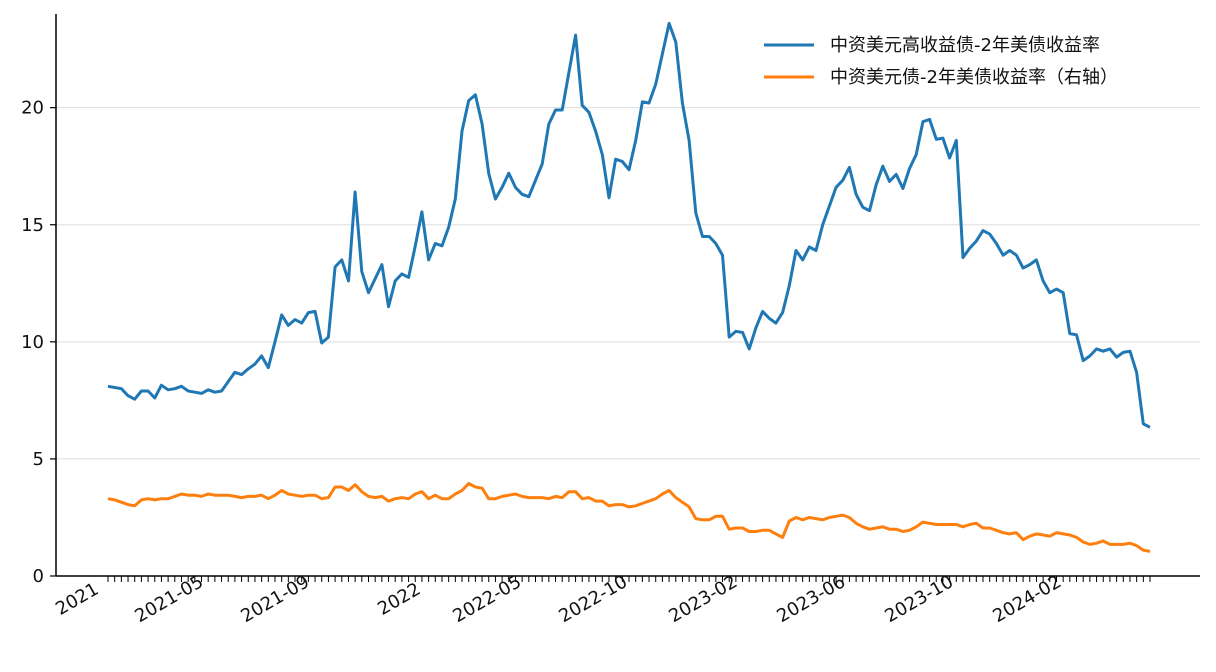  I want to click on y-tick-label-20: 20, so click(32, 108).